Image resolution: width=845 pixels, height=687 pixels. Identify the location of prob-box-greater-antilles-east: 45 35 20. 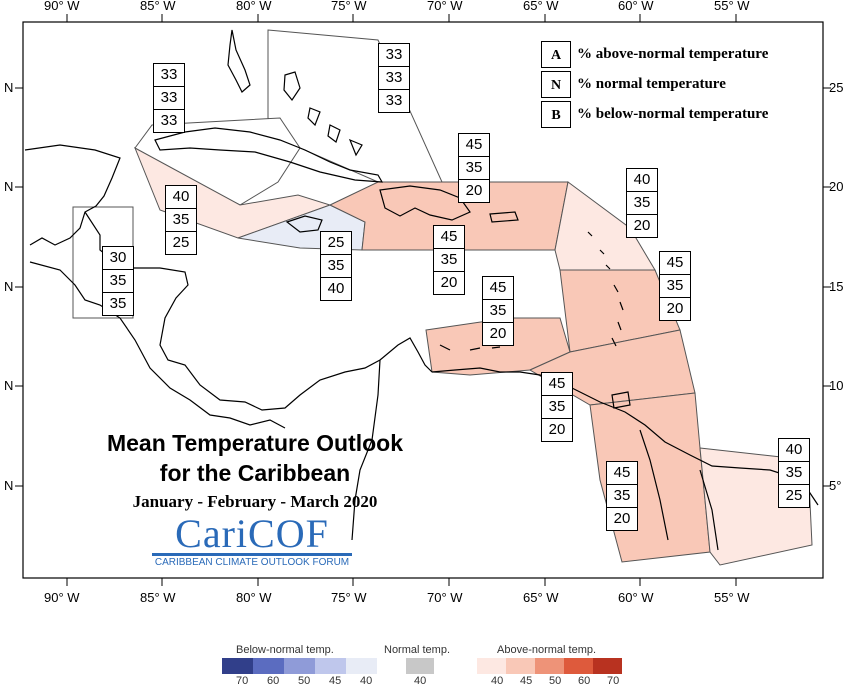
(474, 168).